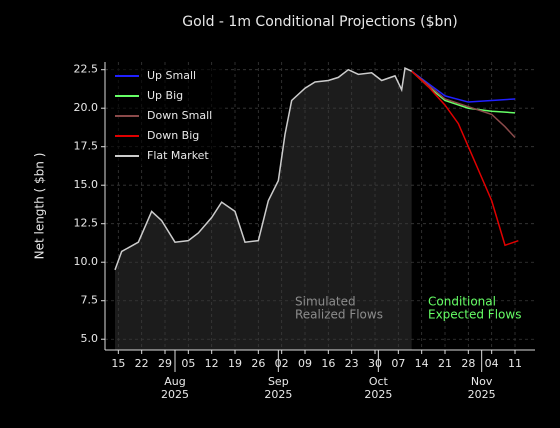 This screenshot has height=428, width=560. I want to click on annotation: Simulated, so click(325, 302).